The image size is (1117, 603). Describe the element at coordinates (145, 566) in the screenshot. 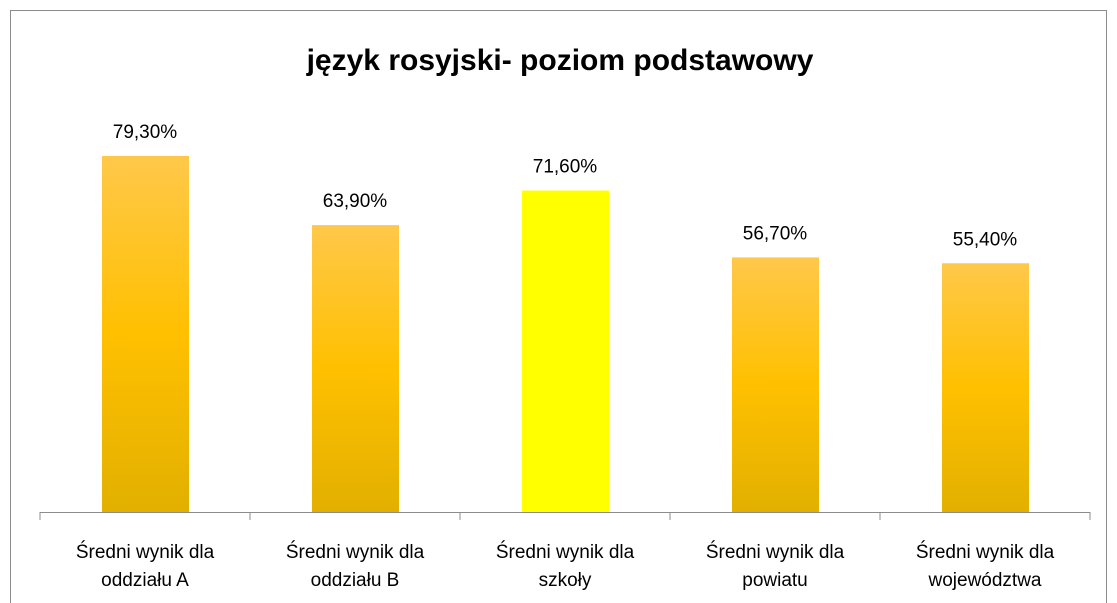

I see `x-tick-label: Średni wynik dla oddziału A` at that location.